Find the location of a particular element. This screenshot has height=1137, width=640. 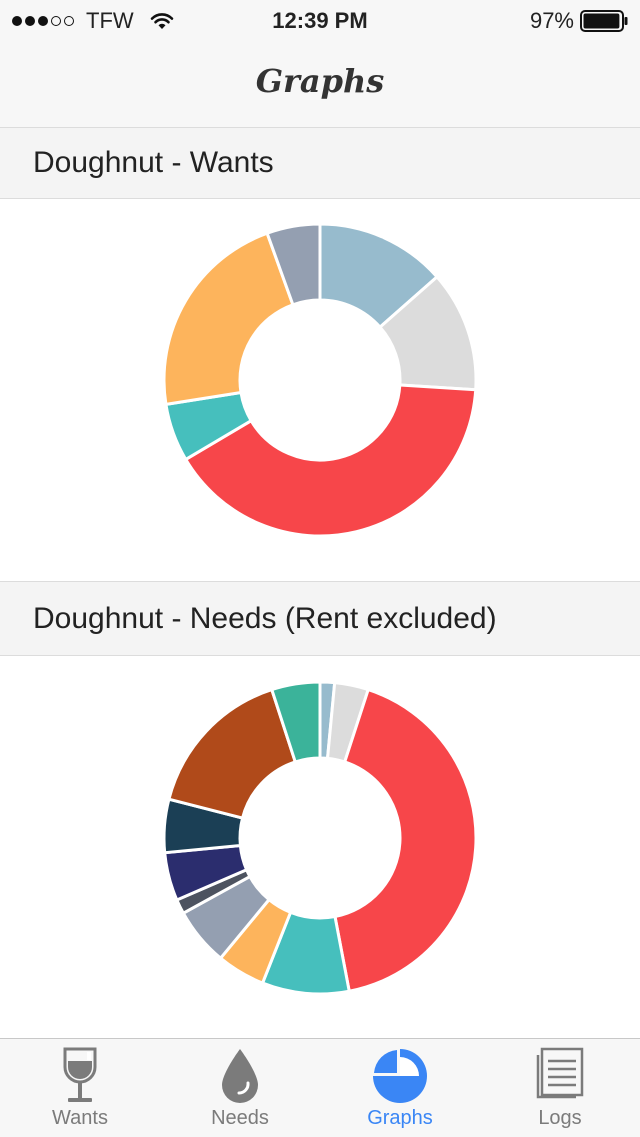

status-right: 97% is located at coordinates (579, 21).